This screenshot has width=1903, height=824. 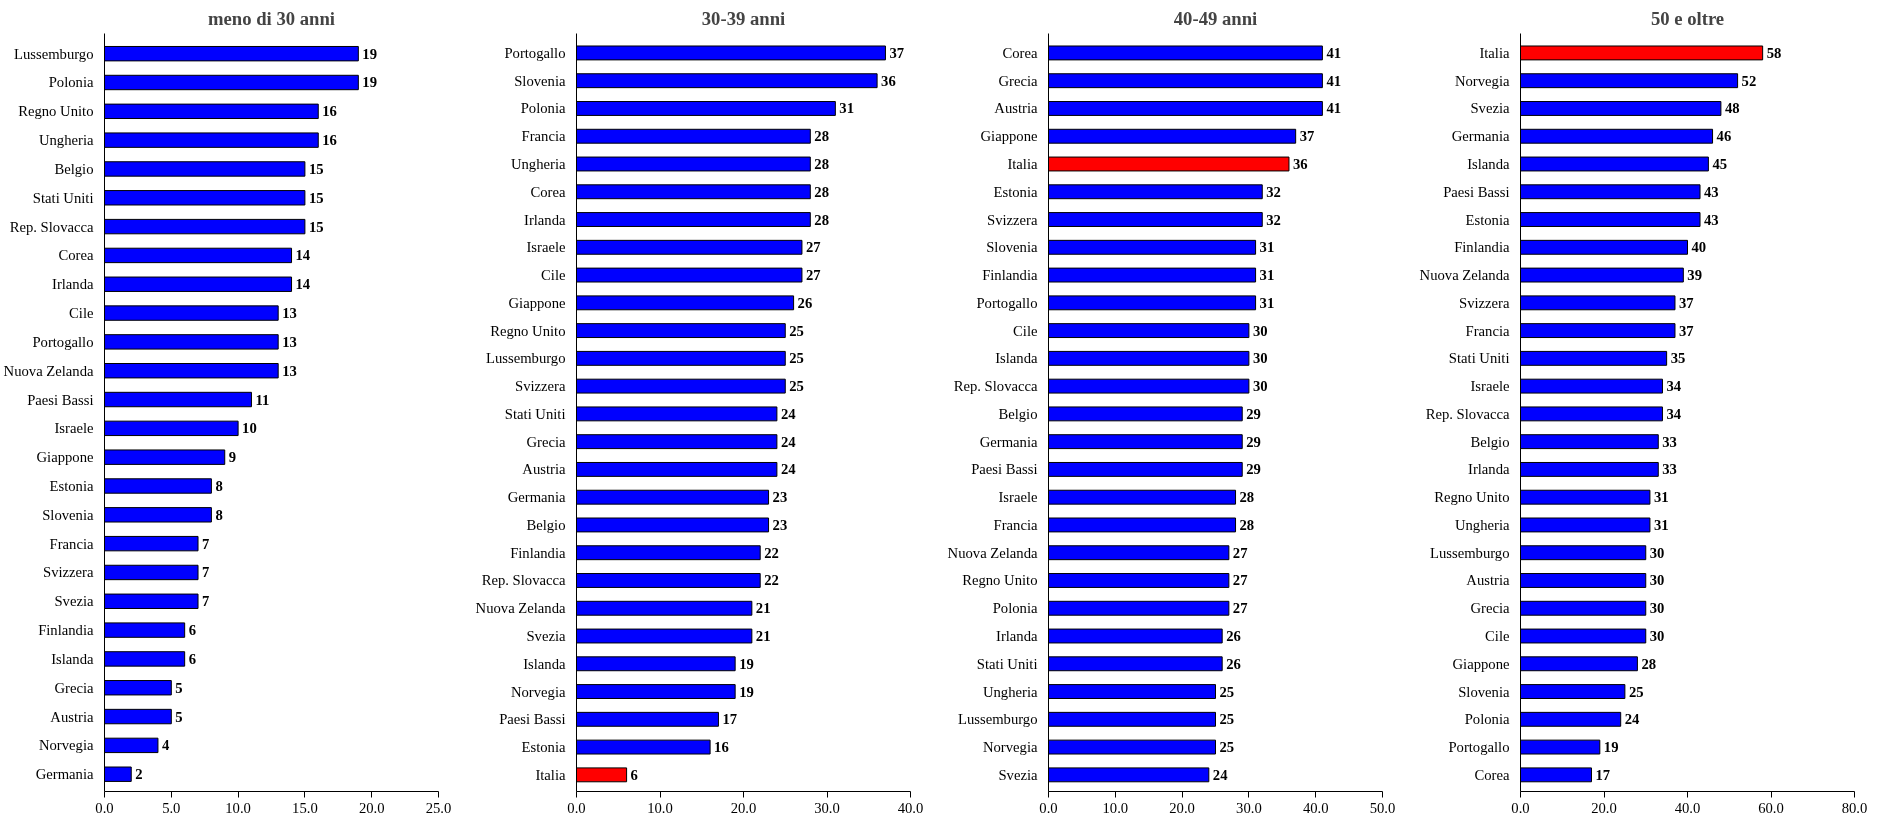 What do you see at coordinates (56, 111) in the screenshot?
I see `y-tick-label: Regno Unito` at bounding box center [56, 111].